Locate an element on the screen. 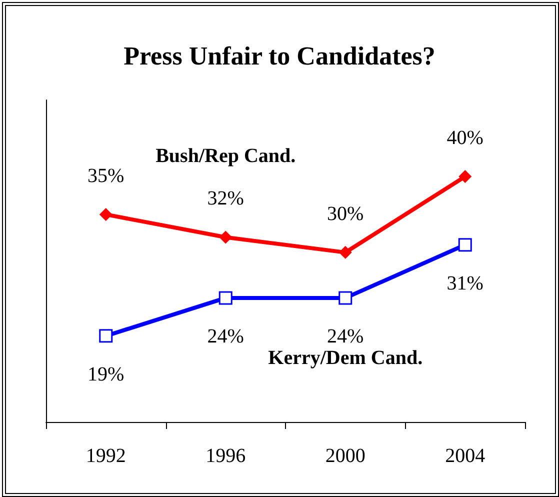 The image size is (559, 497). data-label: 30% is located at coordinates (345, 213).